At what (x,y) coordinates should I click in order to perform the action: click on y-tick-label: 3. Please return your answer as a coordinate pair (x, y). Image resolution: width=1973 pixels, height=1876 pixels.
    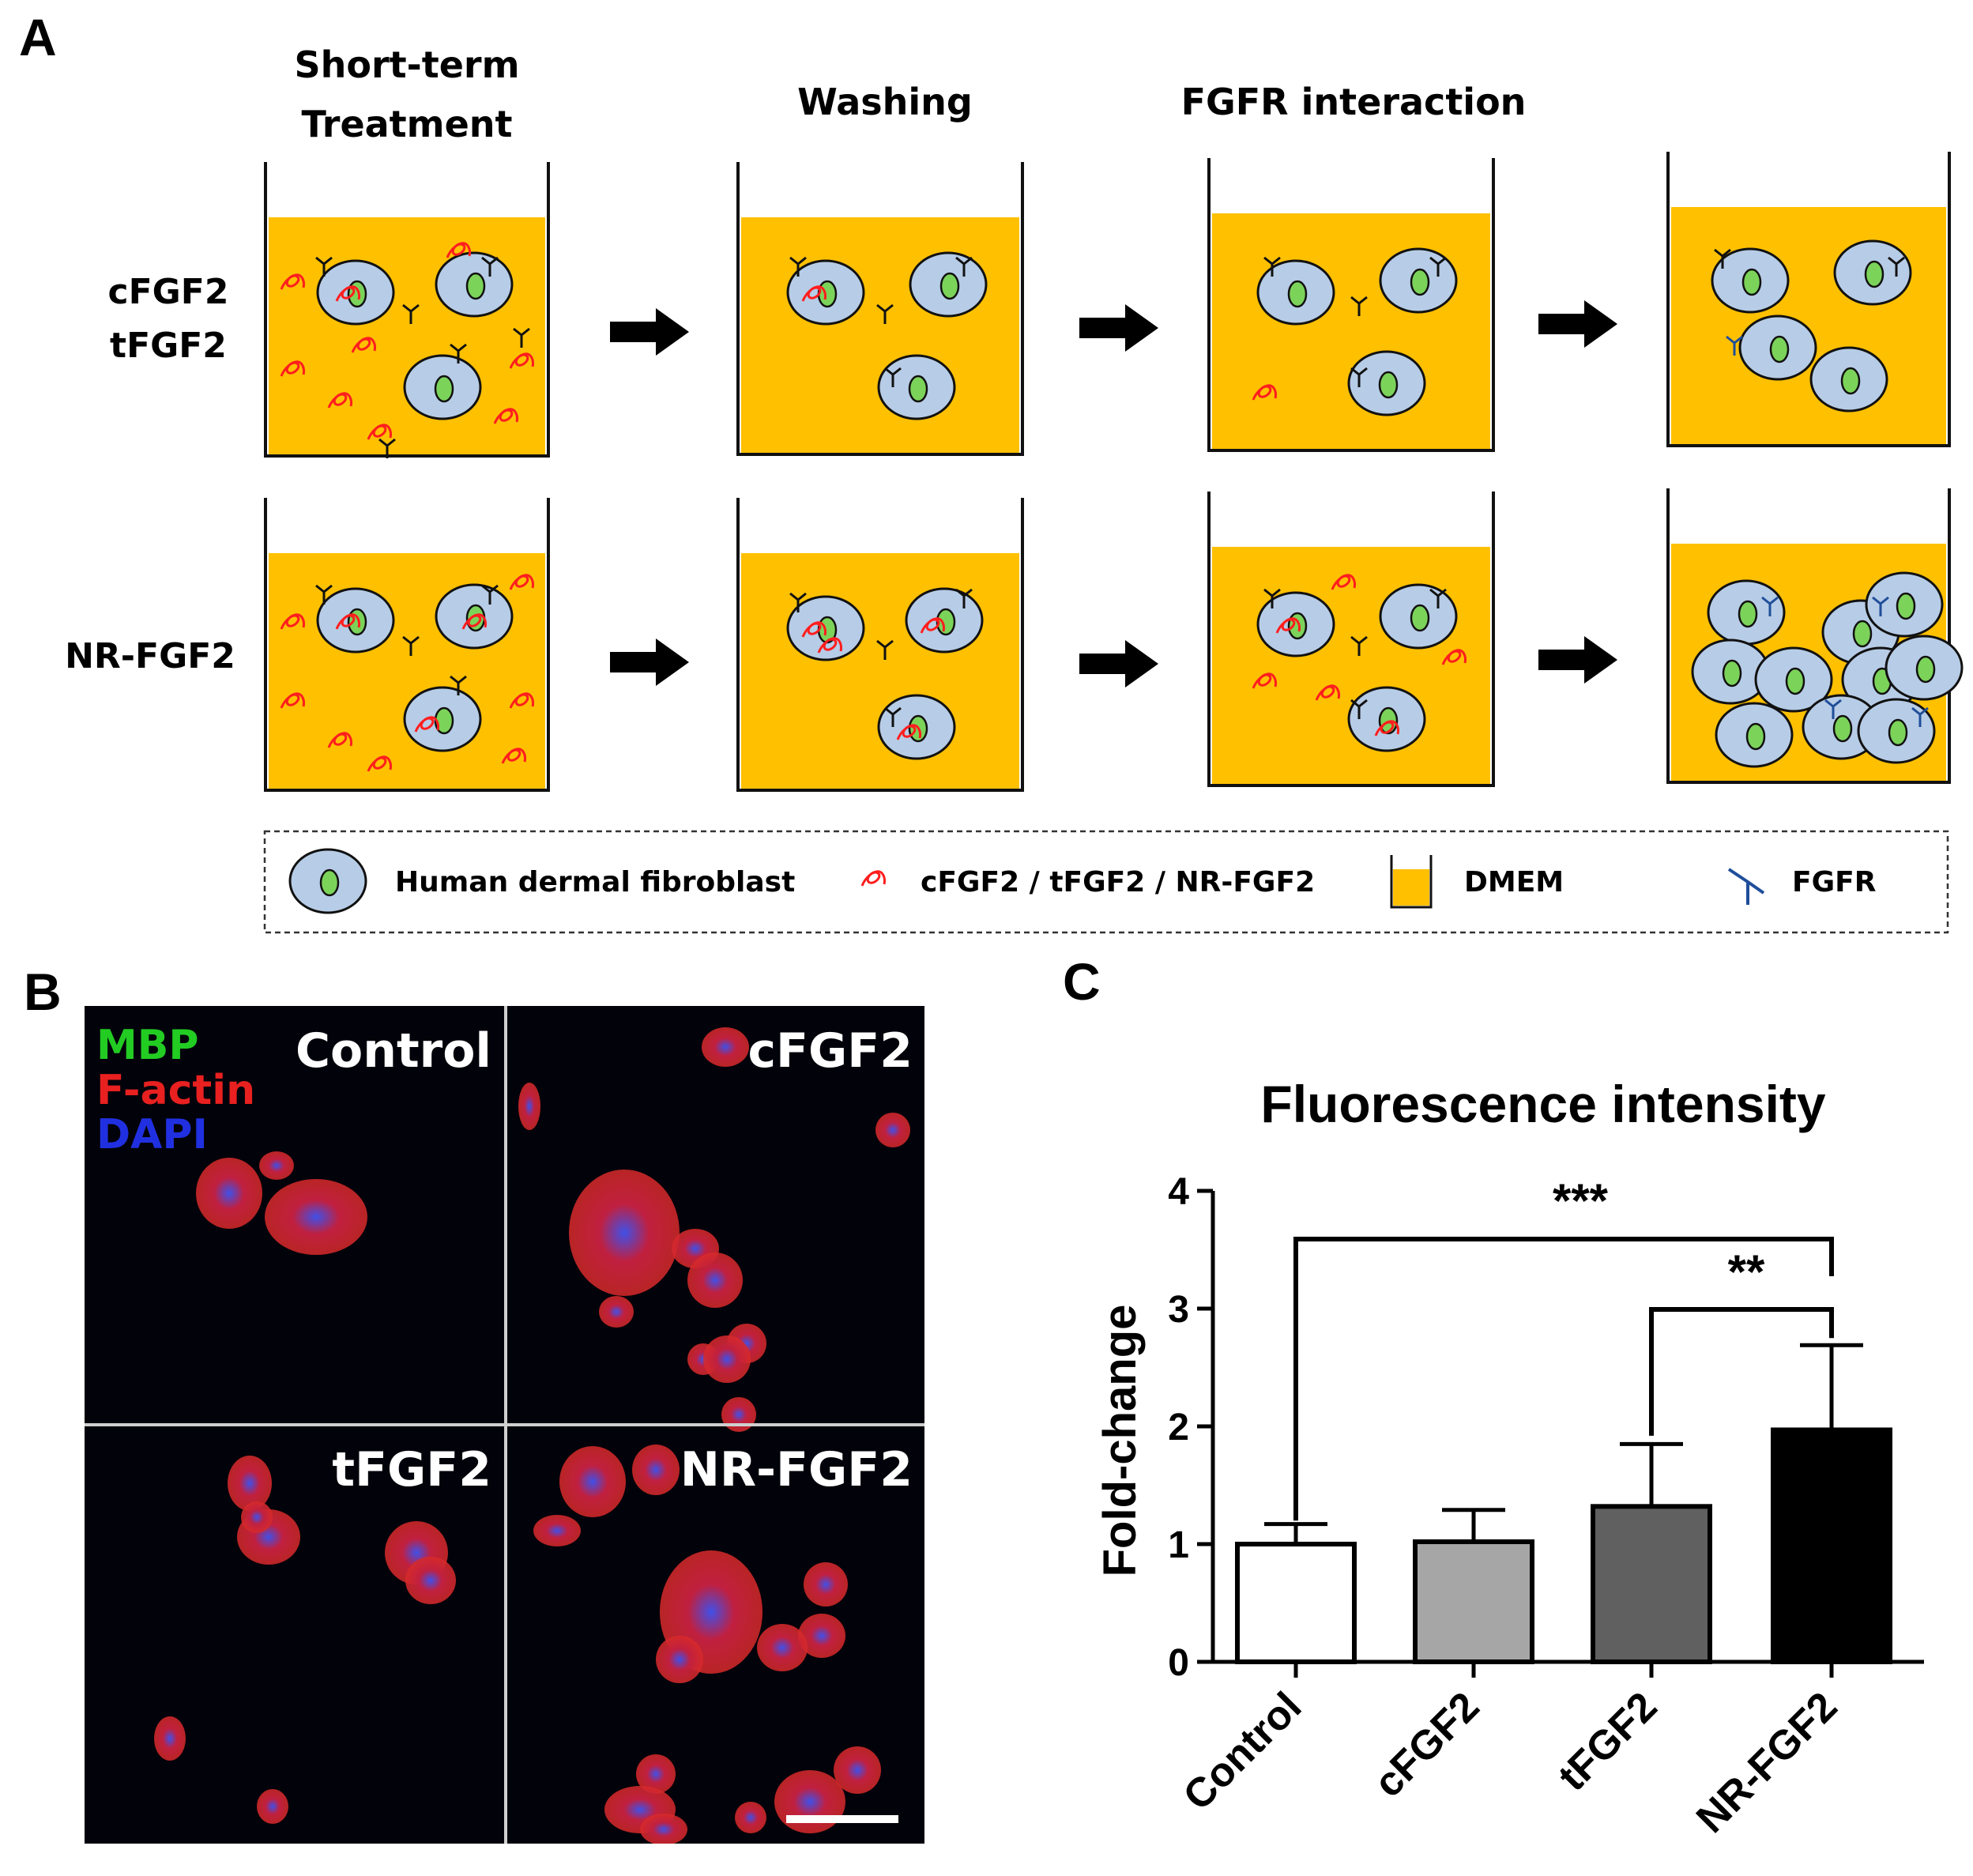
    Looking at the image, I should click on (1179, 1310).